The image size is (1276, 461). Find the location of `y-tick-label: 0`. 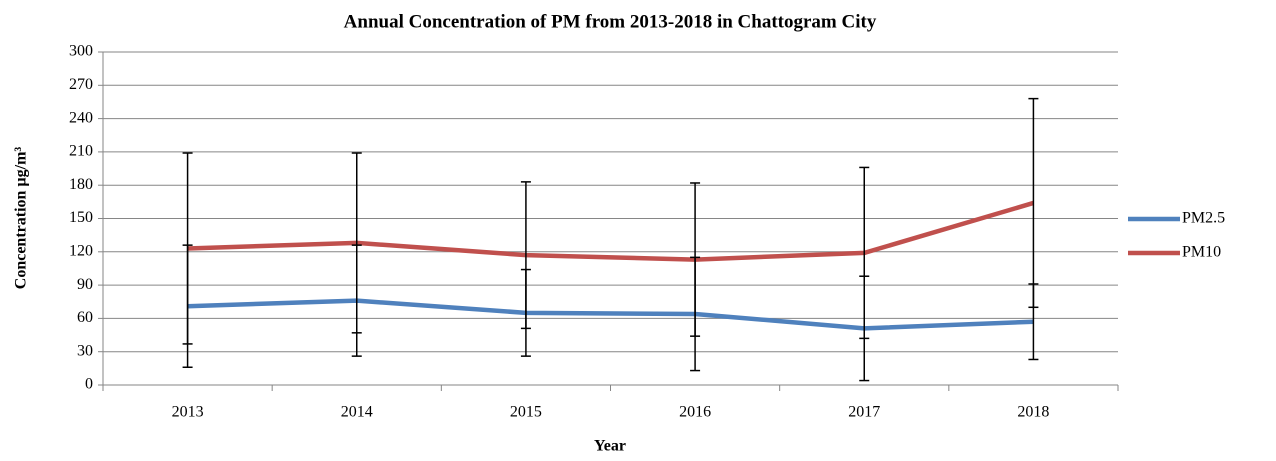

y-tick-label: 0 is located at coordinates (89, 384).